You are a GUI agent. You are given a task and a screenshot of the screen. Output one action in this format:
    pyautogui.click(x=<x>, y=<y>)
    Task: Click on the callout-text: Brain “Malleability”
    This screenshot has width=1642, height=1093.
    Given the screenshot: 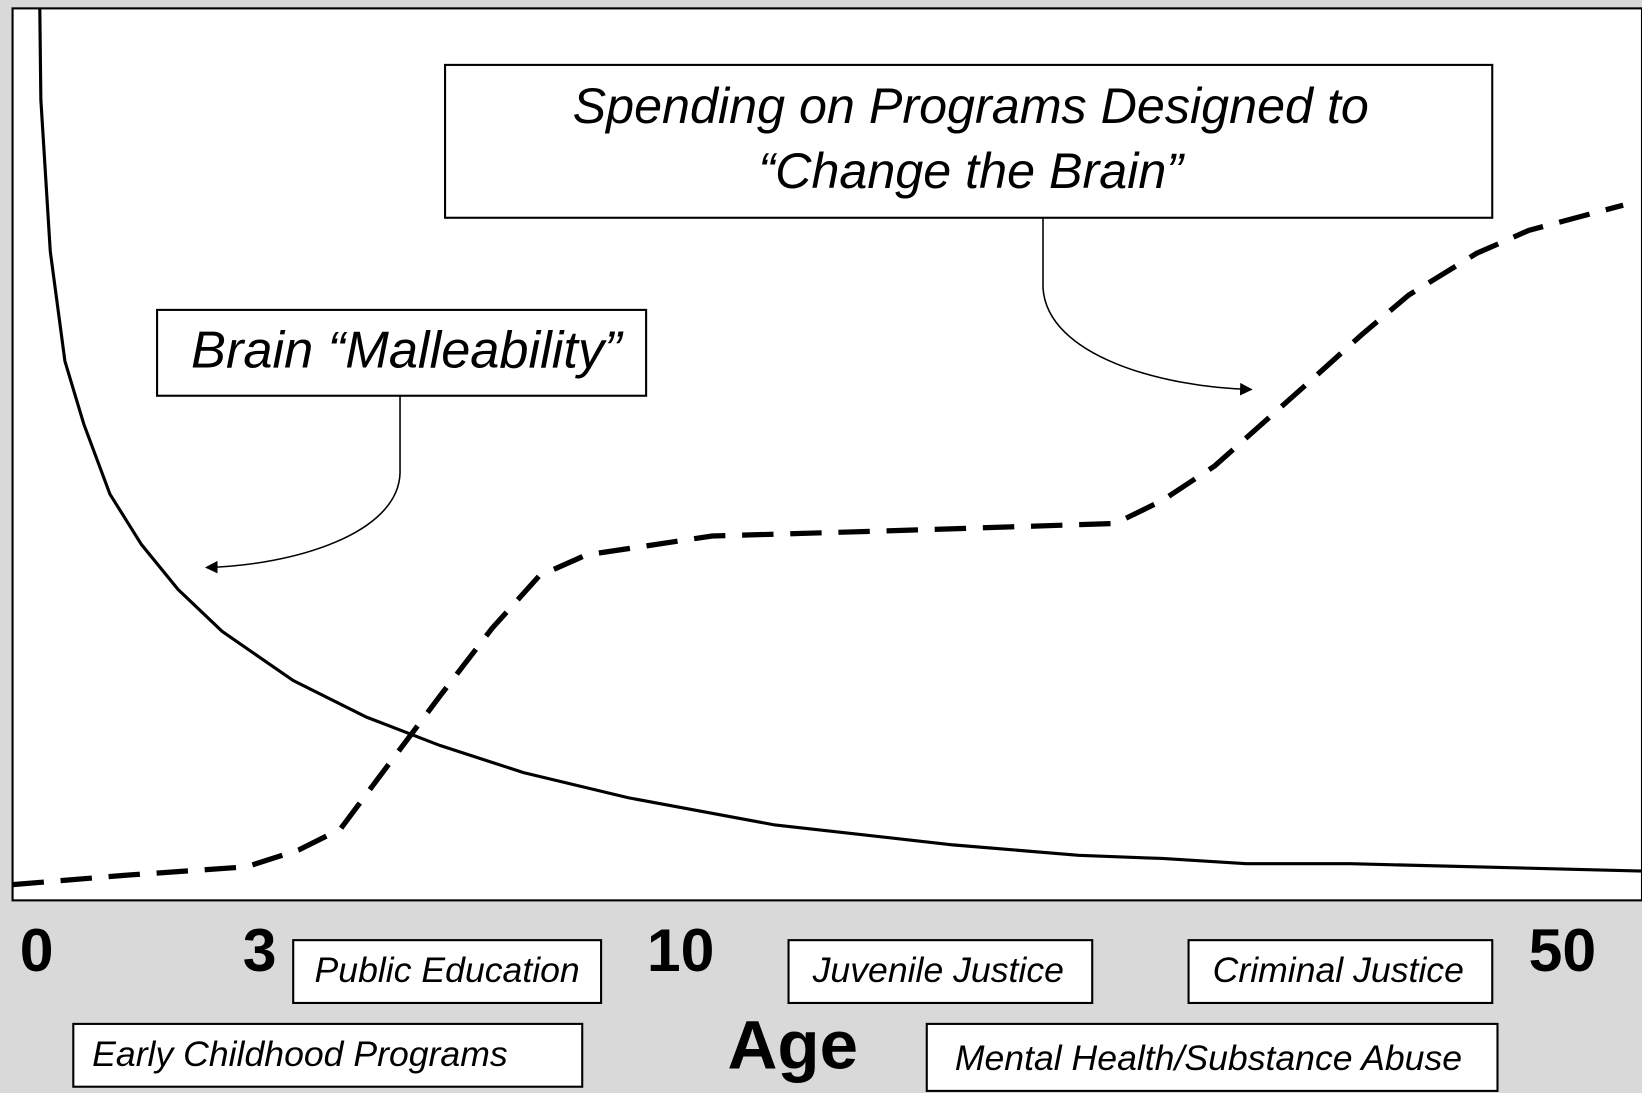 What is the action you would take?
    pyautogui.click(x=407, y=351)
    